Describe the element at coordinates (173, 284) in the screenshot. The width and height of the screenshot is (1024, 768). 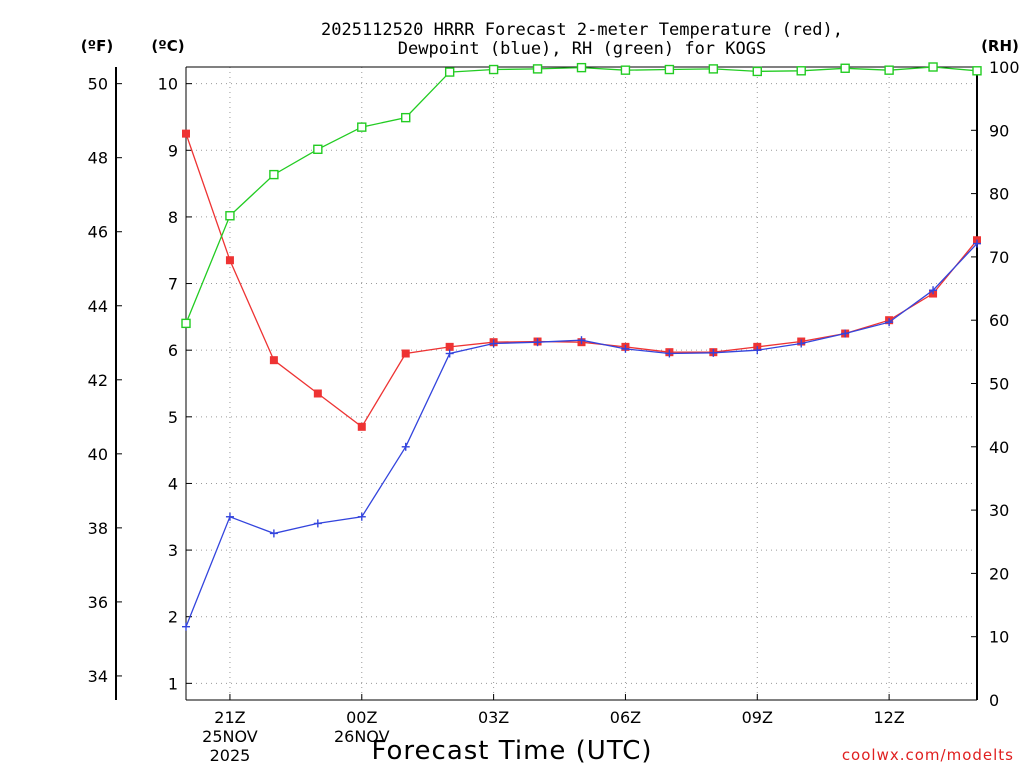
I see `celsius-tick-label: 7` at that location.